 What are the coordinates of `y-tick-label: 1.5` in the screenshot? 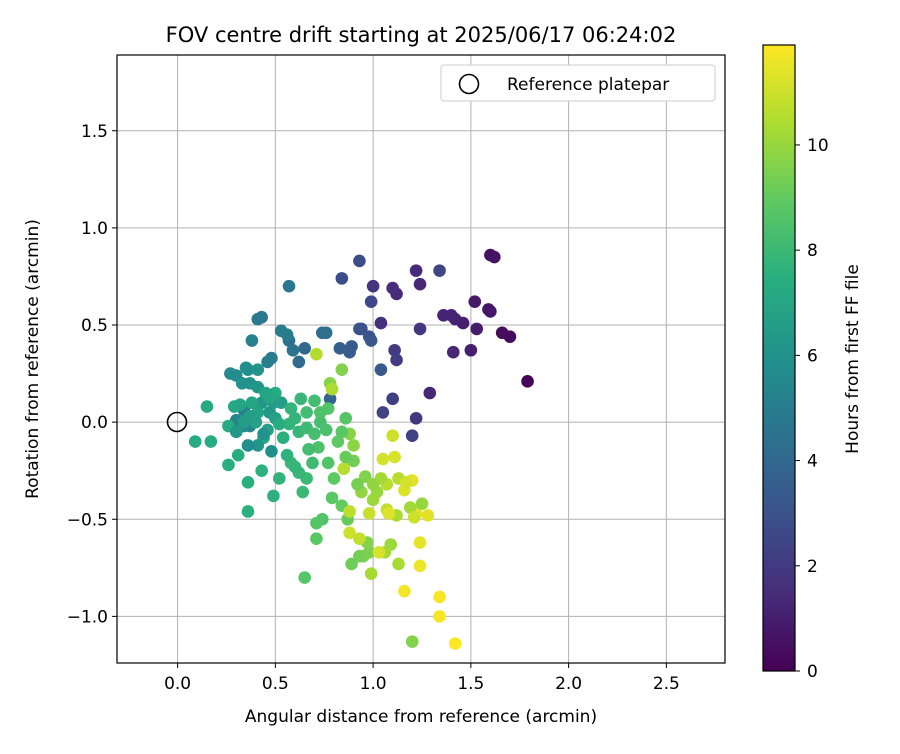 It's located at (94, 132).